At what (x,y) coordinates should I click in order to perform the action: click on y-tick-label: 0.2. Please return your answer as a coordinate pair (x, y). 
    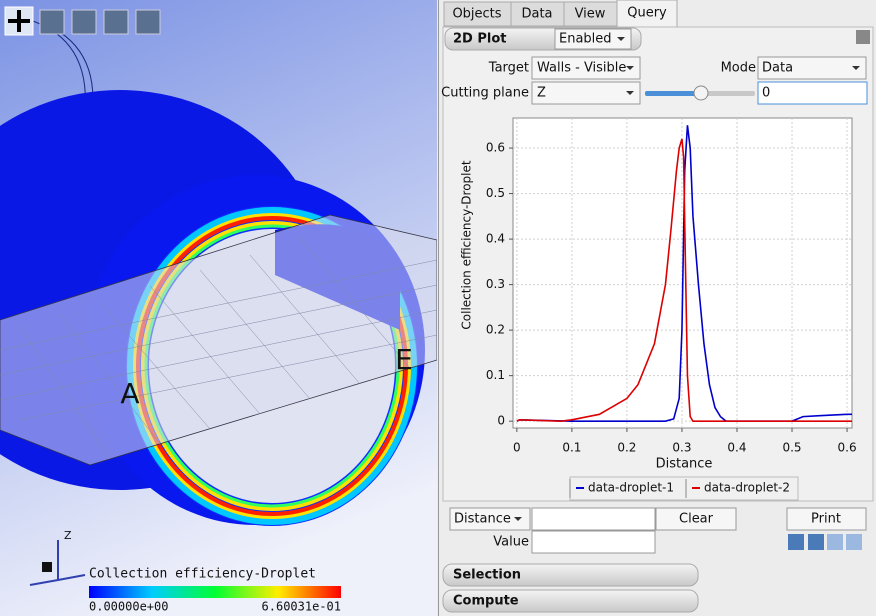
    Looking at the image, I should click on (495, 330).